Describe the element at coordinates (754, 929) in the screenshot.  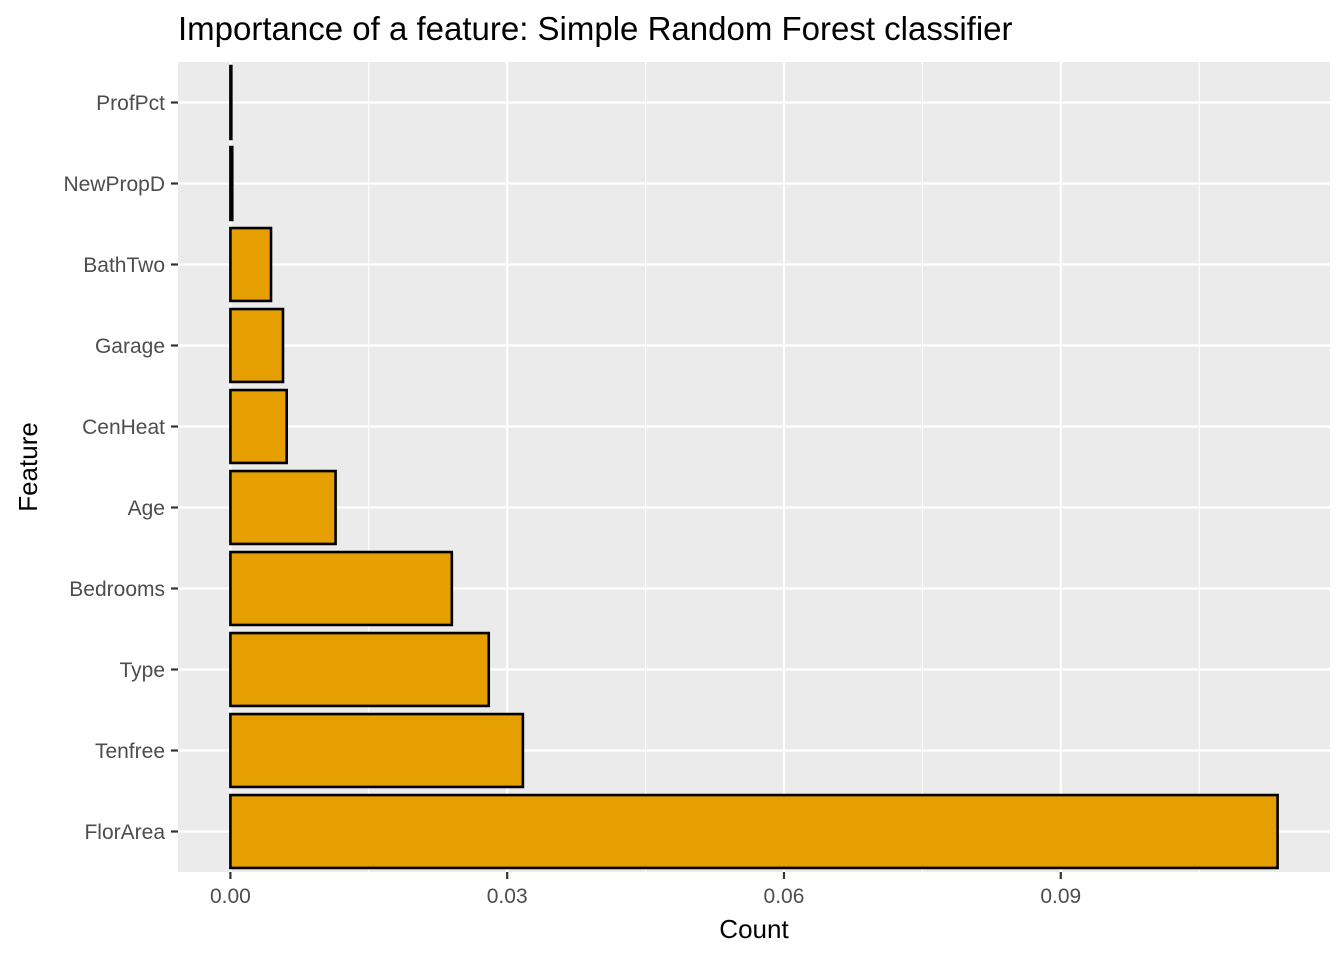
I see `x-axis-title: Count` at that location.